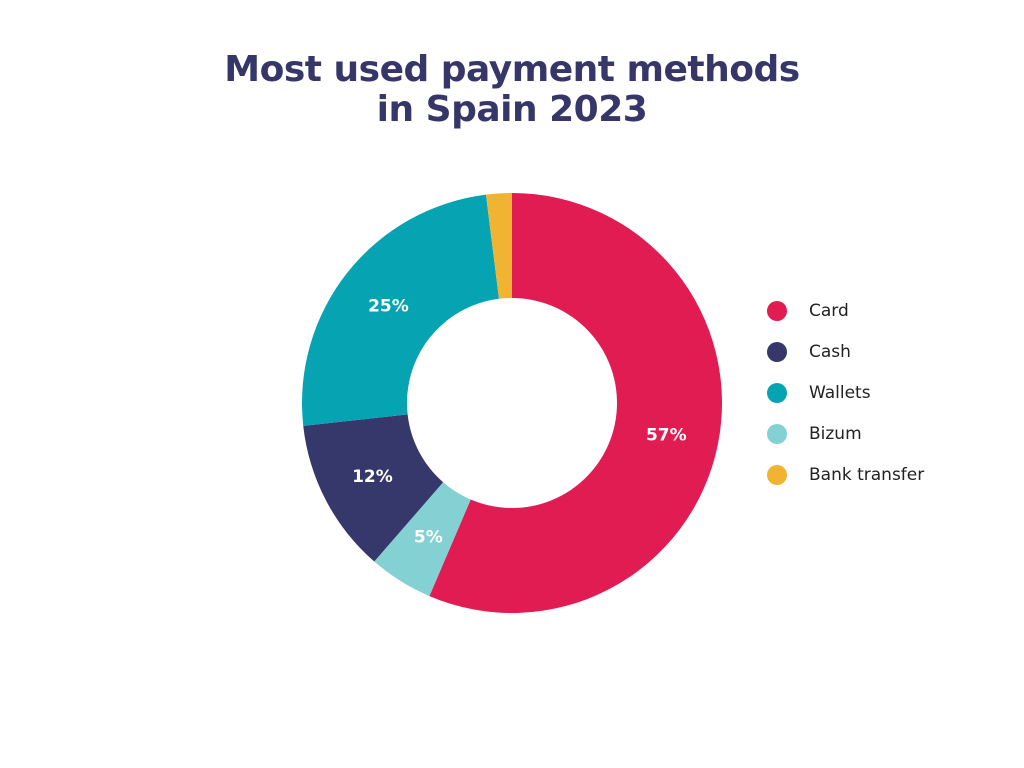 The width and height of the screenshot is (1024, 768). Describe the element at coordinates (777, 433) in the screenshot. I see `legend-swatch-bizum` at that location.